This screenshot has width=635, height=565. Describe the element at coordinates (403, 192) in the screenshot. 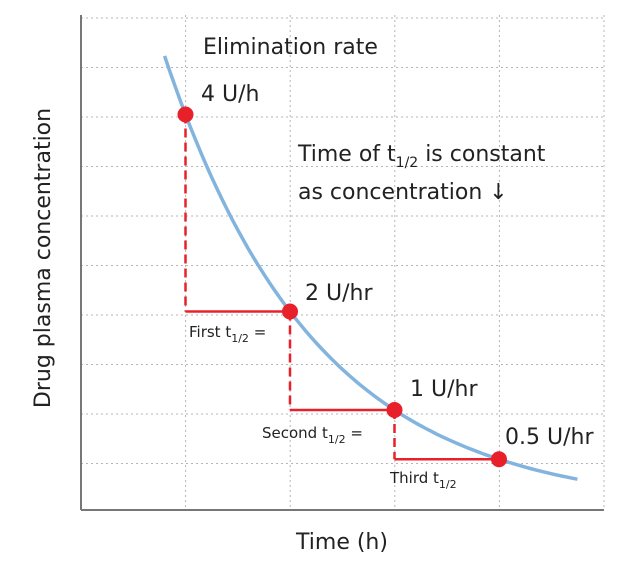

I see `constant-halflife-note-line2: as concentration ↓` at that location.